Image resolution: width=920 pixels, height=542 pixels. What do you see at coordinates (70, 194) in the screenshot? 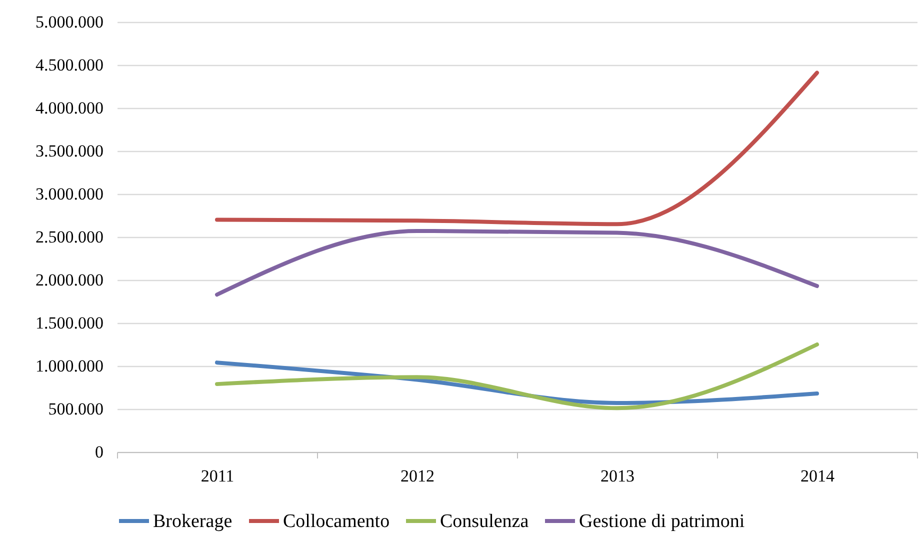
I see `y-tick-label: 3.000.000` at bounding box center [70, 194].